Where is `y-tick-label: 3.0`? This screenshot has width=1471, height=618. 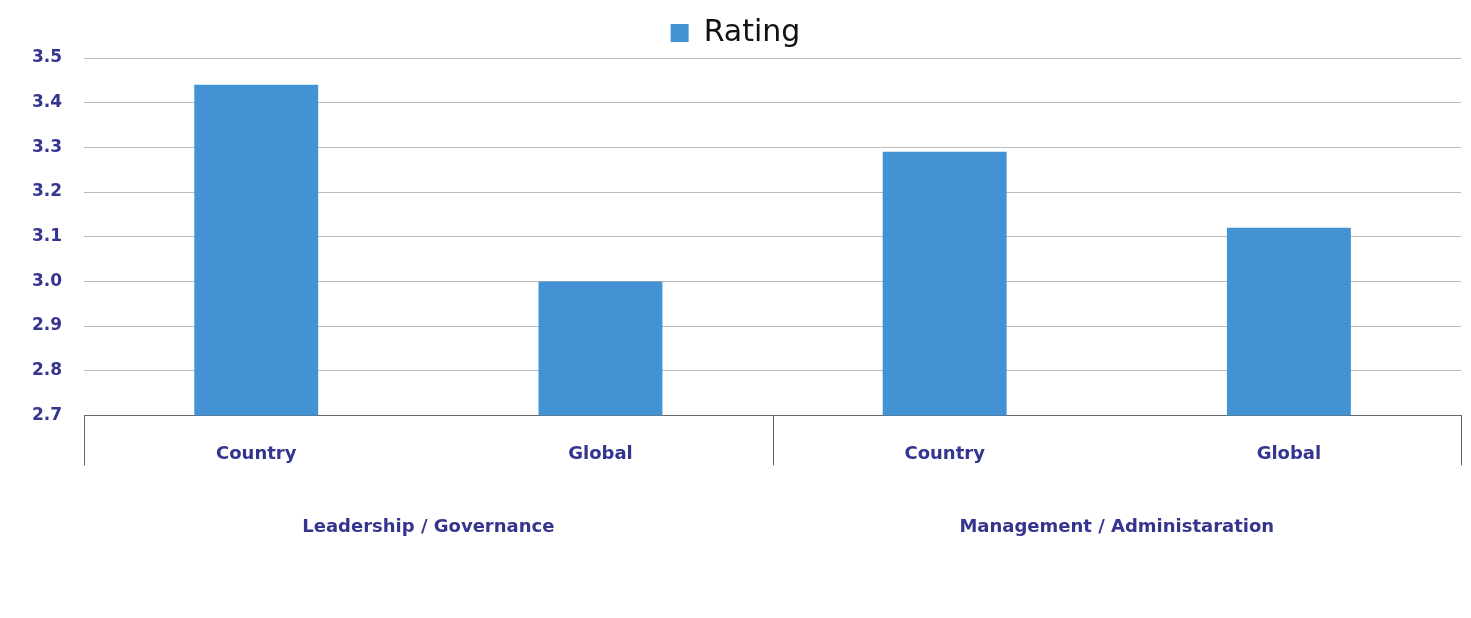
y-tick-label: 3.0 is located at coordinates (47, 279).